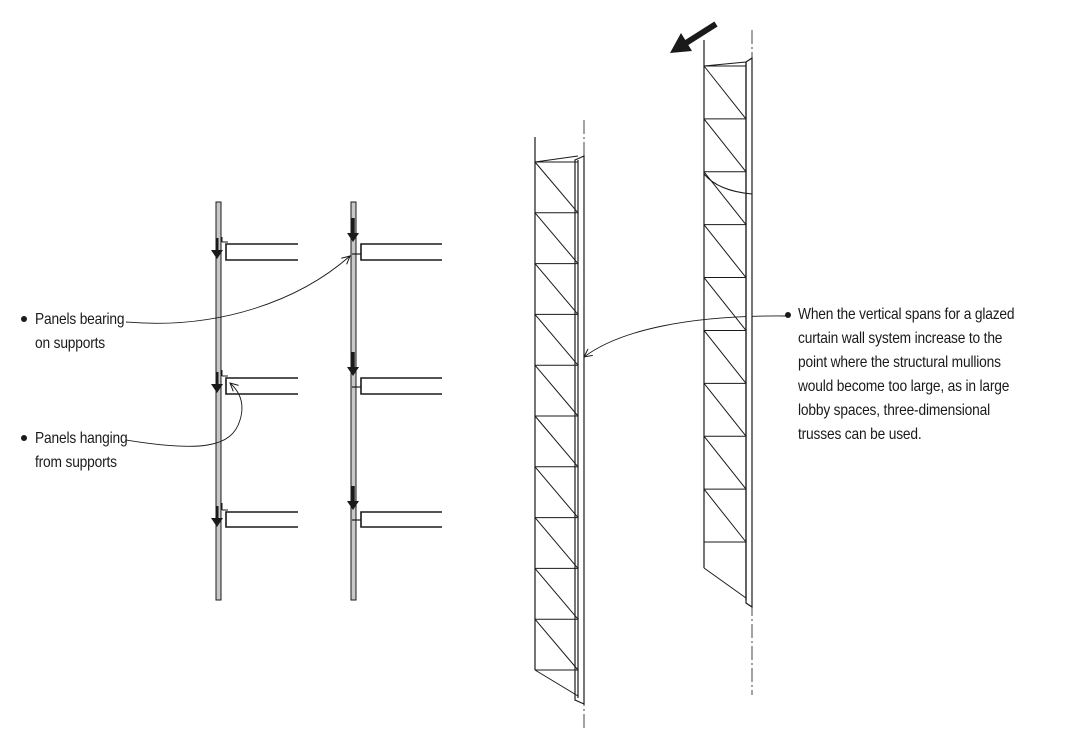 This screenshot has width=1070, height=730. I want to click on cut-line, so click(728, 184).